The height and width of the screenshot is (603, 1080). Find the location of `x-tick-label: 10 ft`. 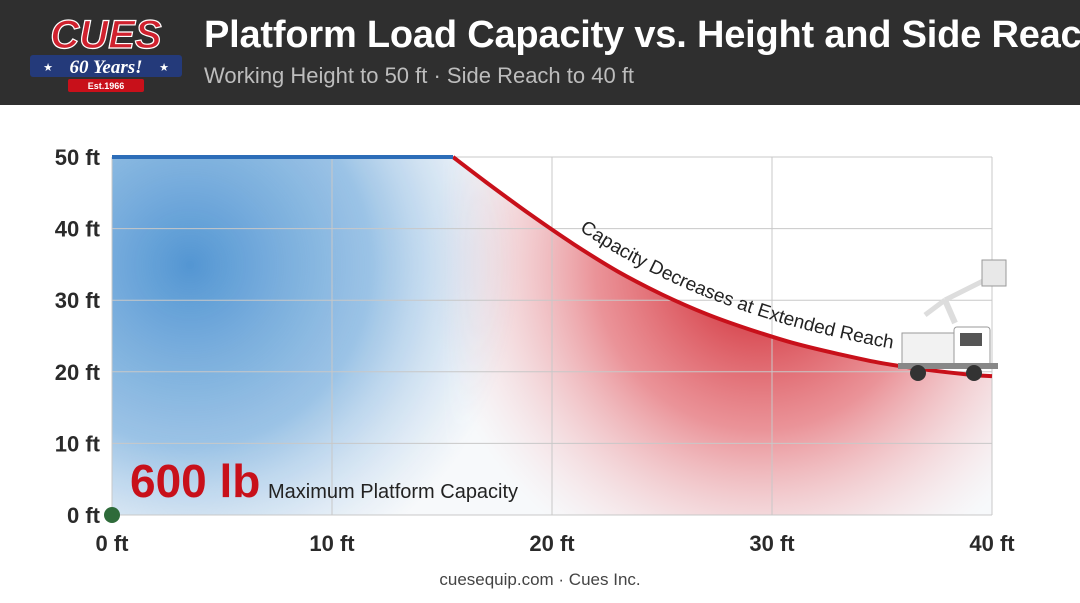

x-tick-label: 10 ft is located at coordinates (332, 543).